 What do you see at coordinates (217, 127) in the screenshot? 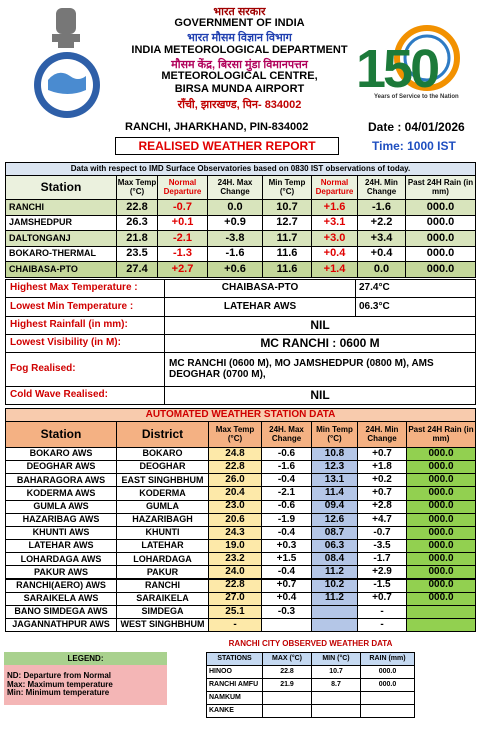
I see `address: RANCHI, JHARKHAND, PIN-834002` at bounding box center [217, 127].